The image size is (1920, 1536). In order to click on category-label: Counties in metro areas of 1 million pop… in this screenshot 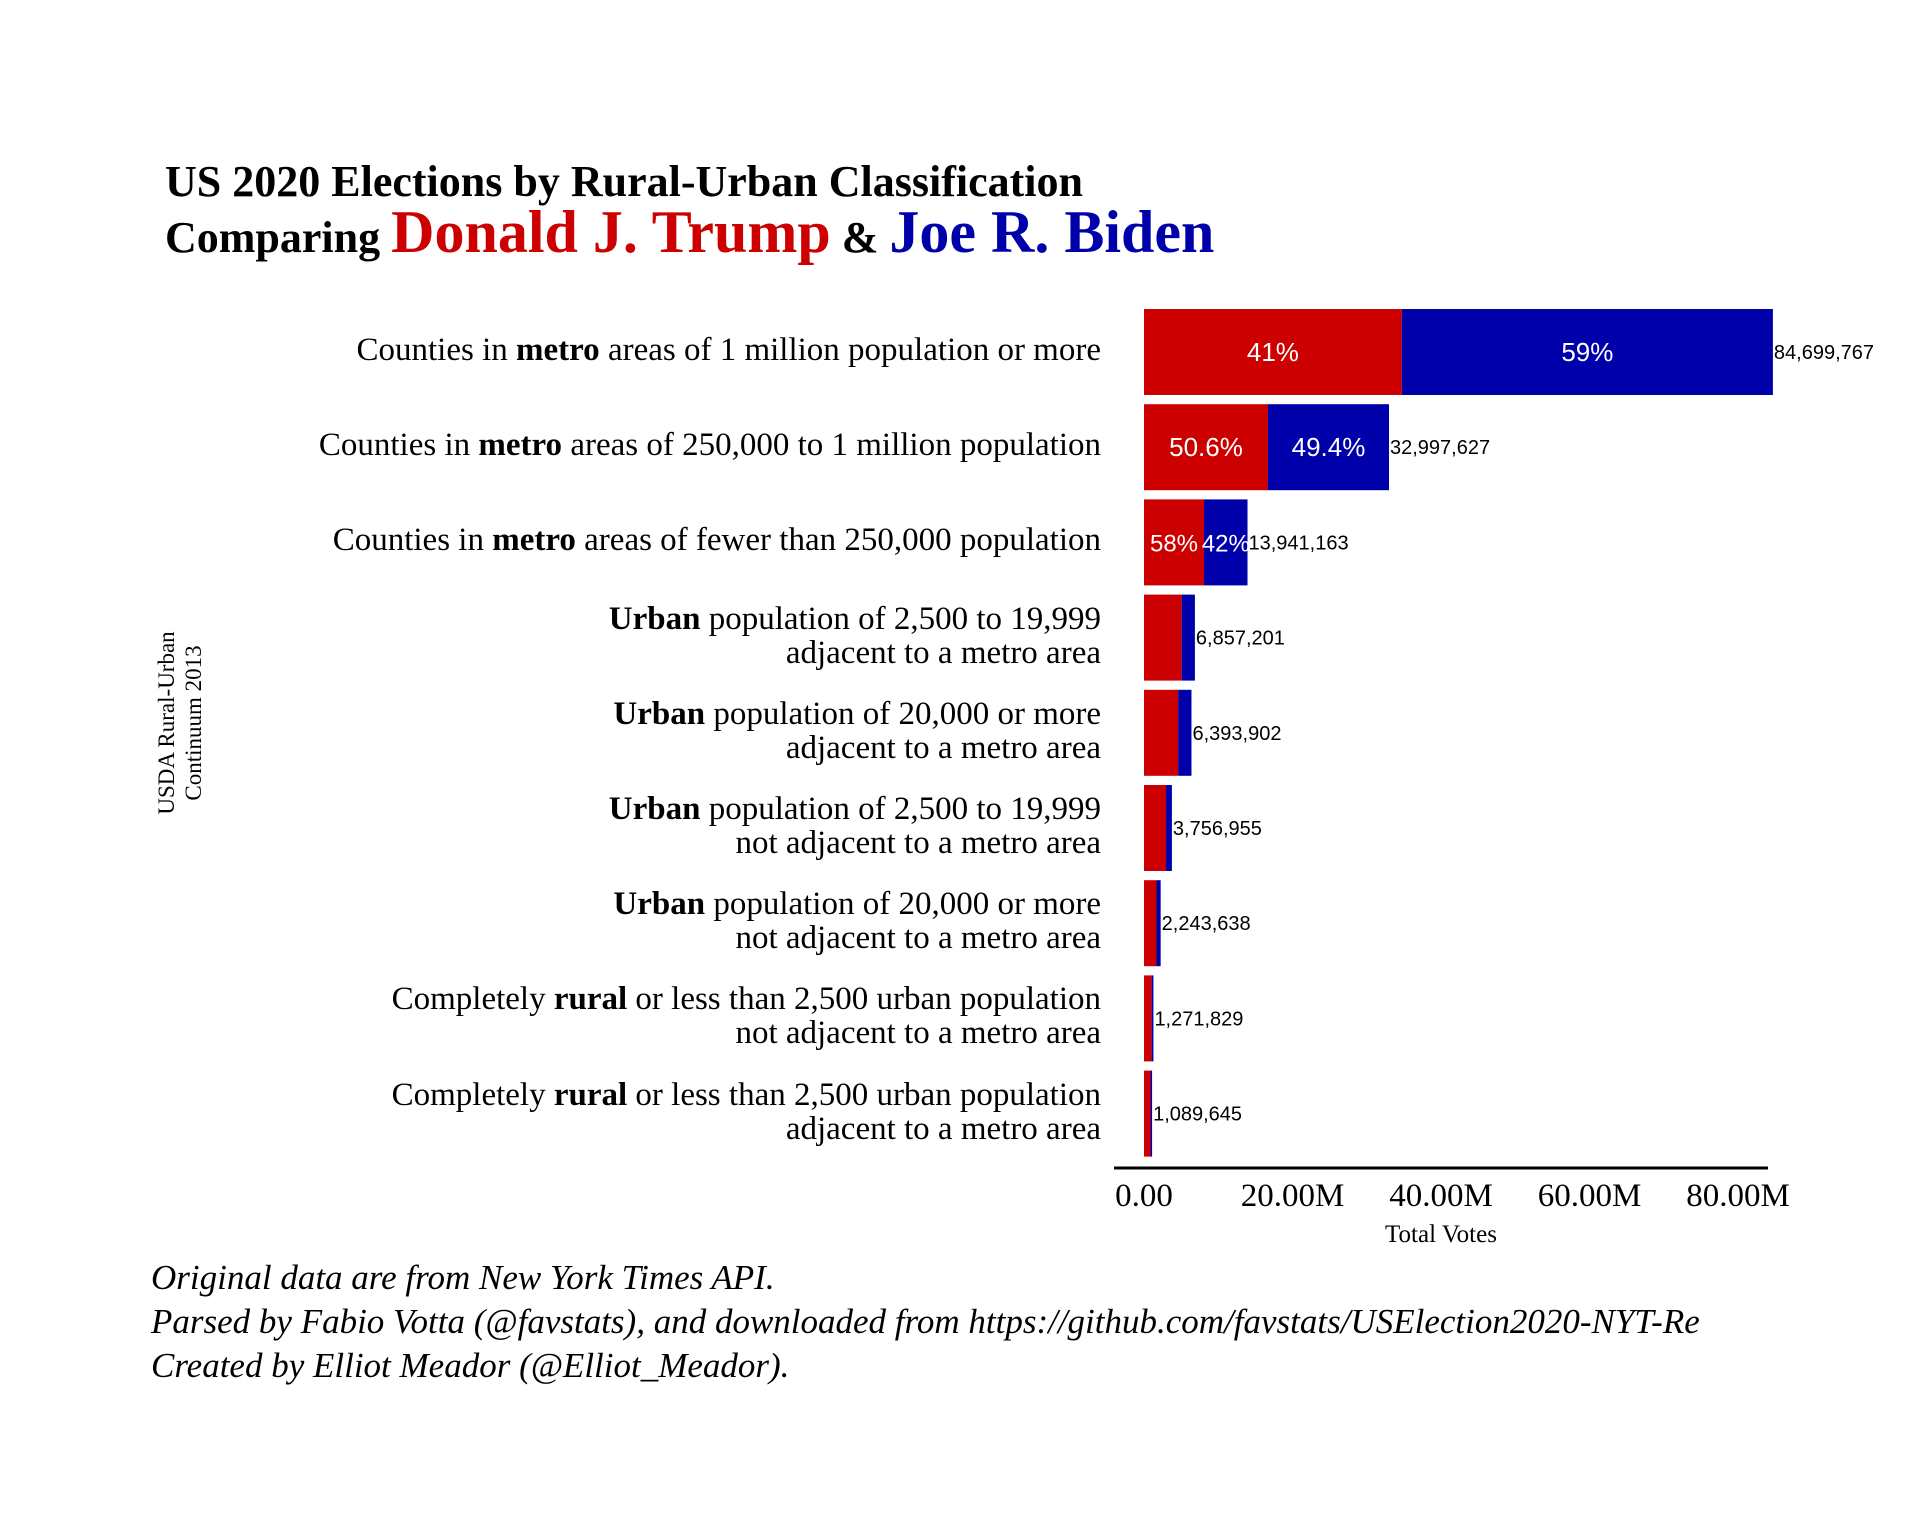, I will do `click(728, 350)`.